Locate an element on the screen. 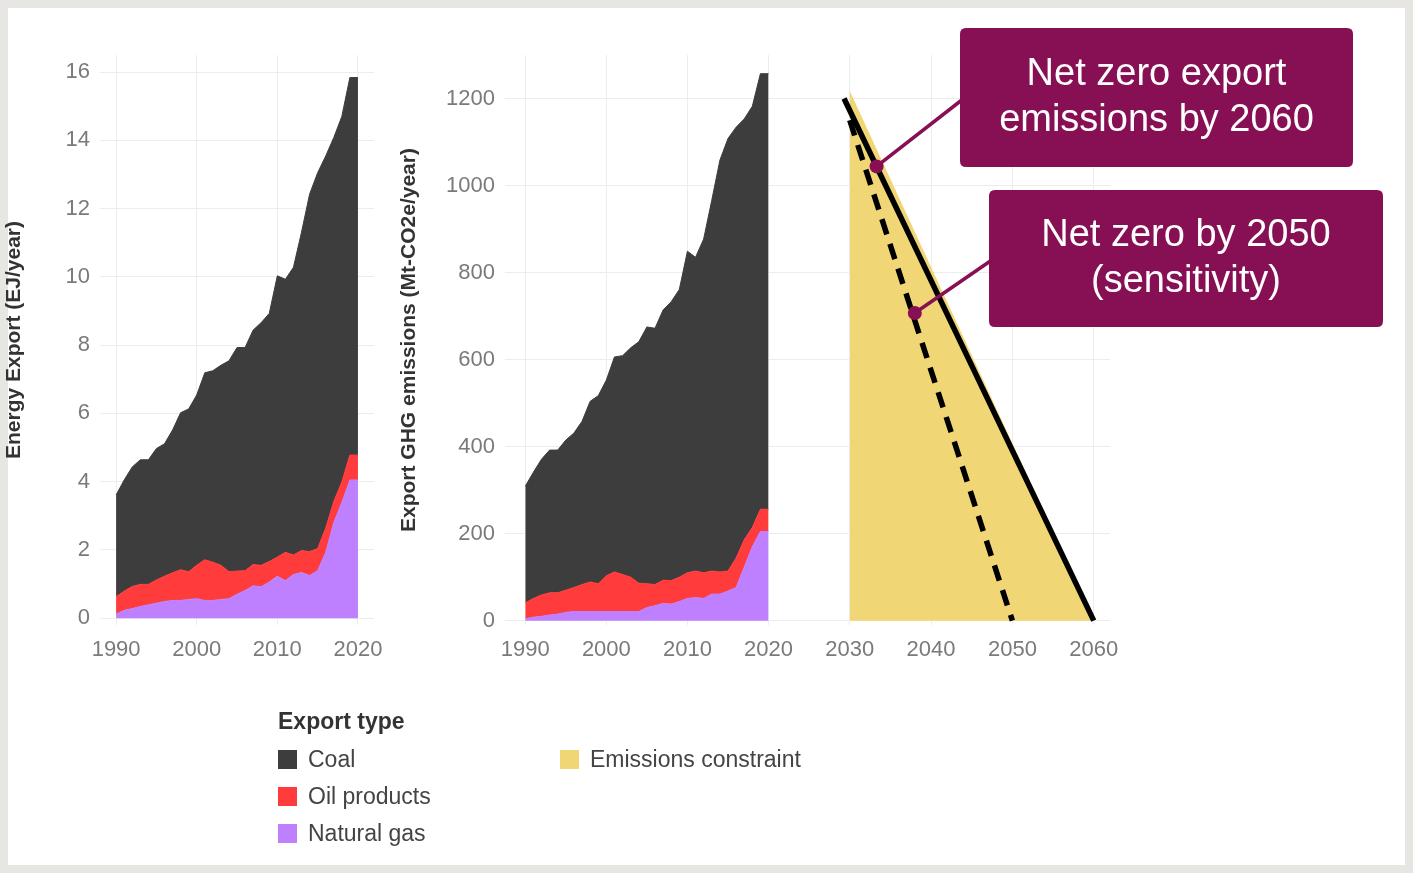  y-tick-label: 800 is located at coordinates (476, 271).